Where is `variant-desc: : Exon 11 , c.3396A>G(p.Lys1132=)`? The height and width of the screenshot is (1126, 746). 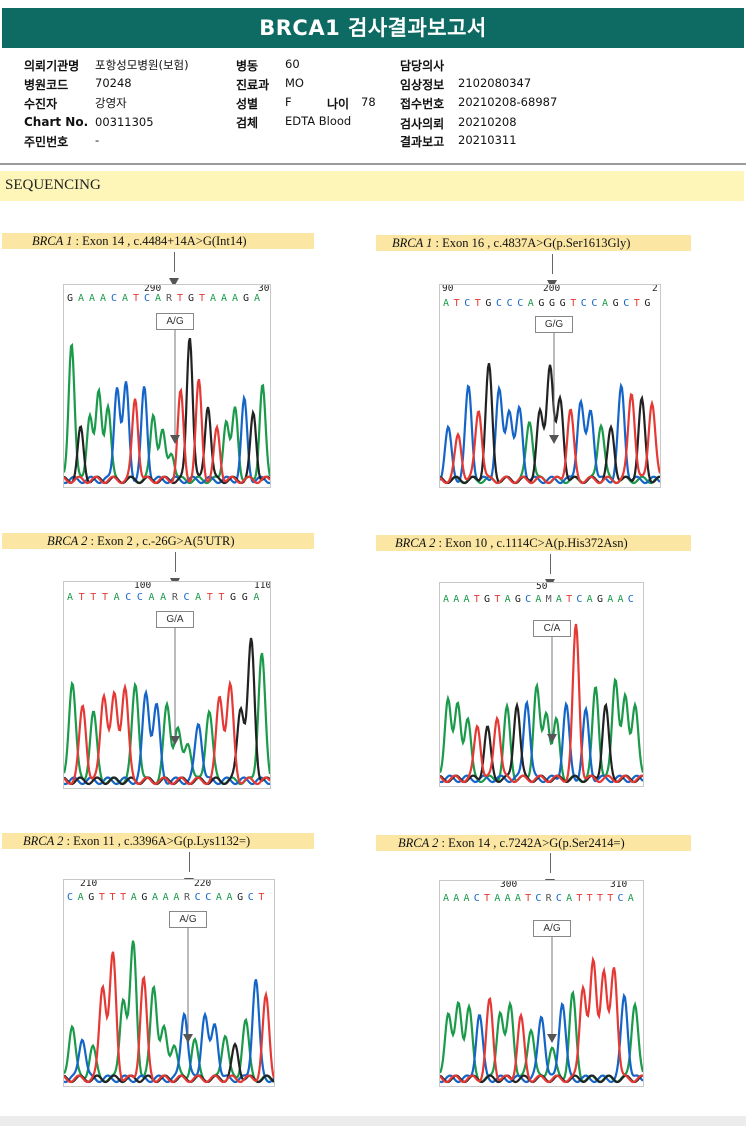 variant-desc: : Exon 11 , c.3396A>G(p.Lys1132=) is located at coordinates (157, 841).